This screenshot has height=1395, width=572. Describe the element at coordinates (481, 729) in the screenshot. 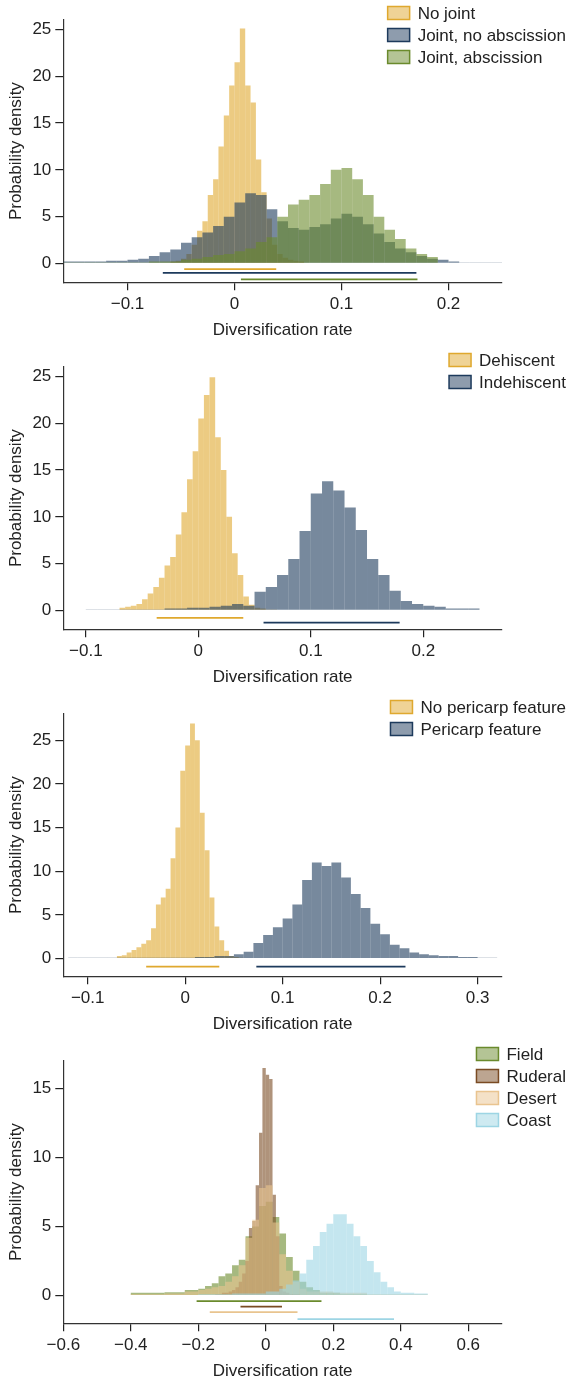

I see `legend-label: Pericarp feature` at that location.